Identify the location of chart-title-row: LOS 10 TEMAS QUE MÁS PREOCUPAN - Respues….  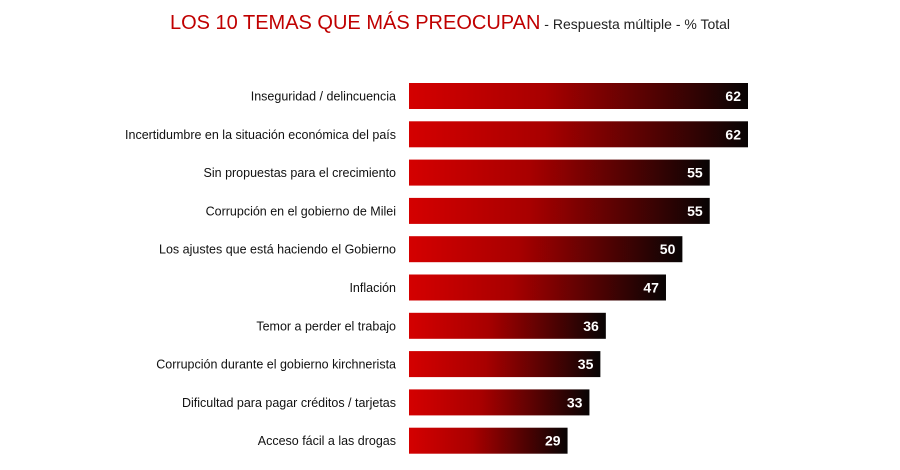
(450, 23).